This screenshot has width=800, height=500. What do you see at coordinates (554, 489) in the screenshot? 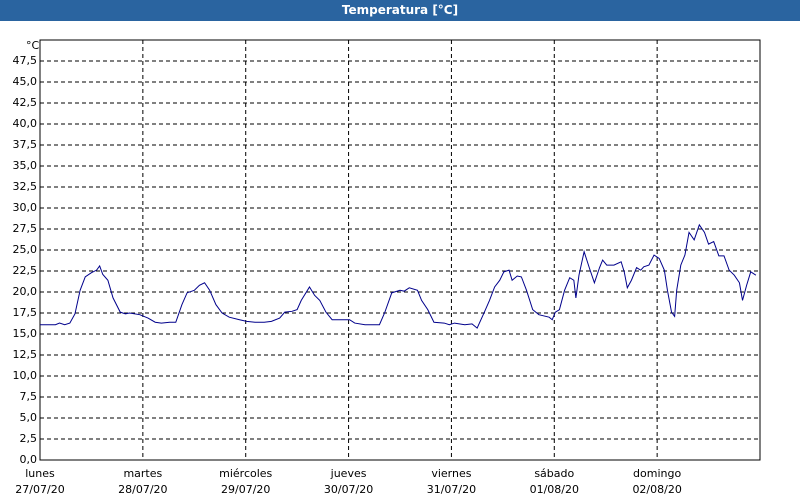
I see `x-tick-date: 01/08/20` at bounding box center [554, 489].